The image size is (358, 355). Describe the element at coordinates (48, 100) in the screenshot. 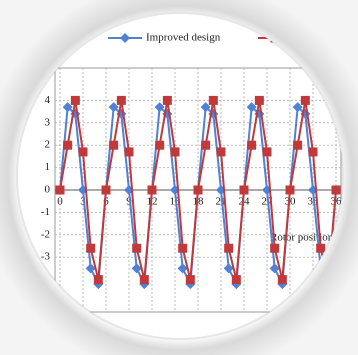

I see `y-tick-label: 4` at that location.